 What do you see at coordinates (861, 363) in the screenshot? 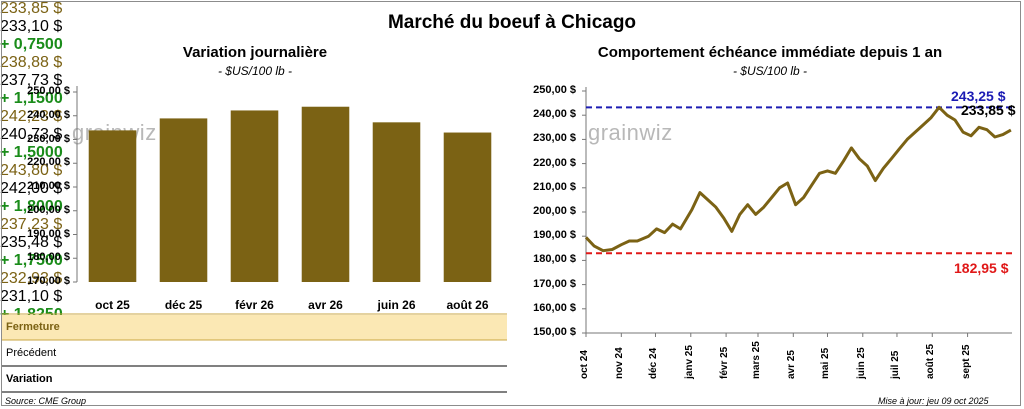
I see `x-tick-label: juin 25` at bounding box center [861, 363].